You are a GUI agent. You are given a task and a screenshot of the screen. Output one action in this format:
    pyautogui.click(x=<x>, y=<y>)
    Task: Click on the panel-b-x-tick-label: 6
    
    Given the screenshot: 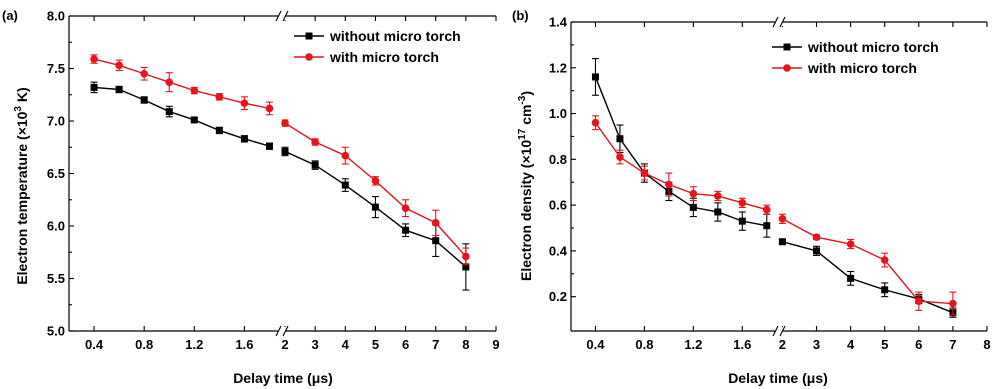 What is the action you would take?
    pyautogui.click(x=918, y=344)
    